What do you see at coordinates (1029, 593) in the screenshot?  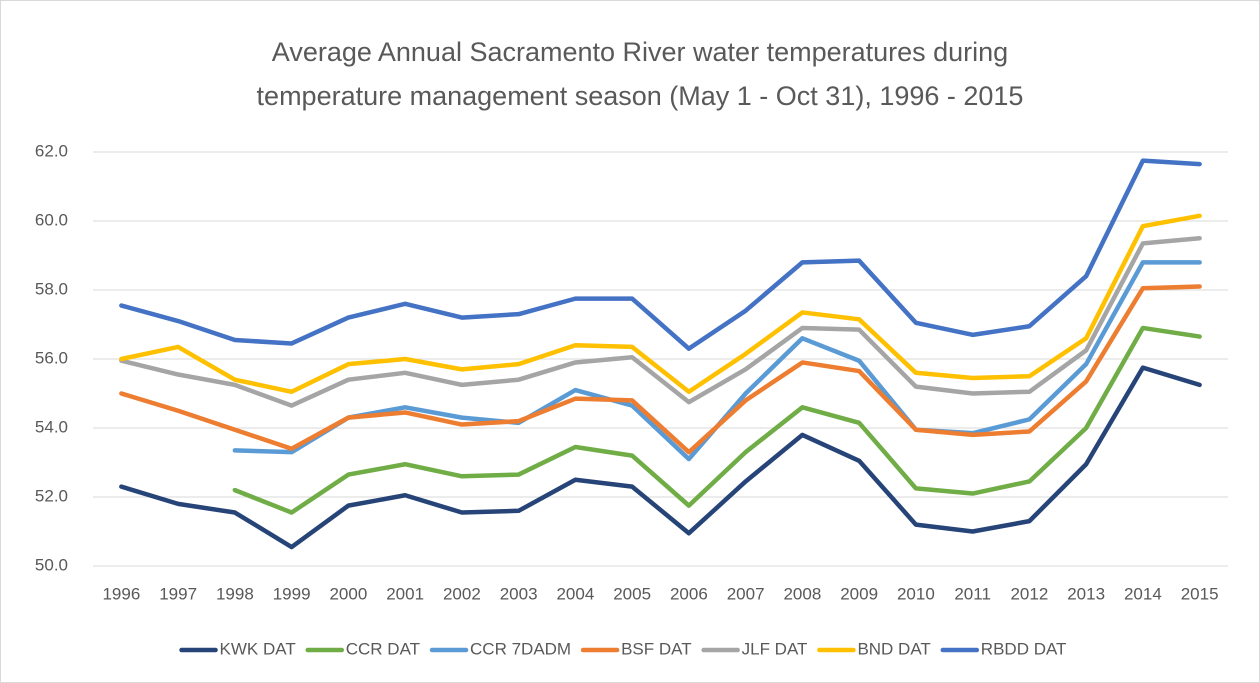 I see `x-tick-label: 2012` at bounding box center [1029, 593].